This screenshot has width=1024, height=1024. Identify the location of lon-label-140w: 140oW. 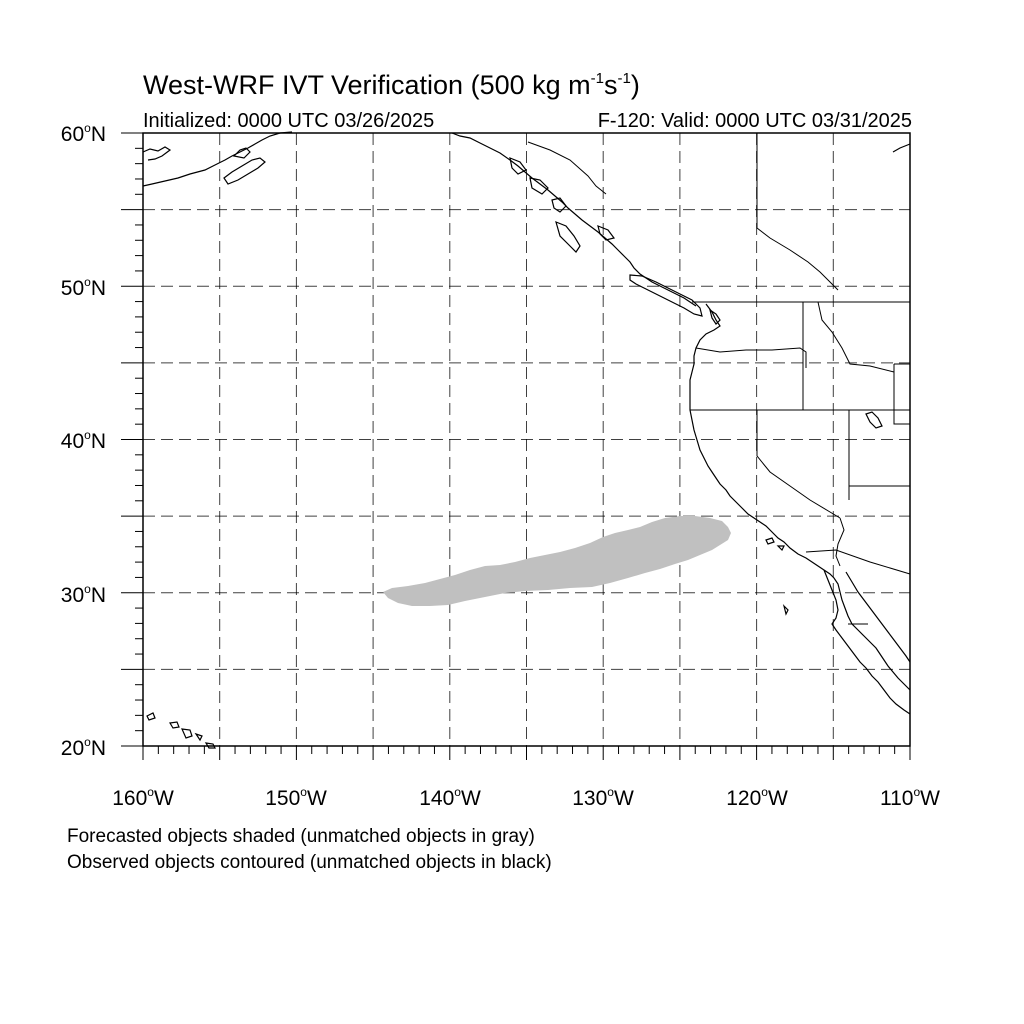
(450, 797).